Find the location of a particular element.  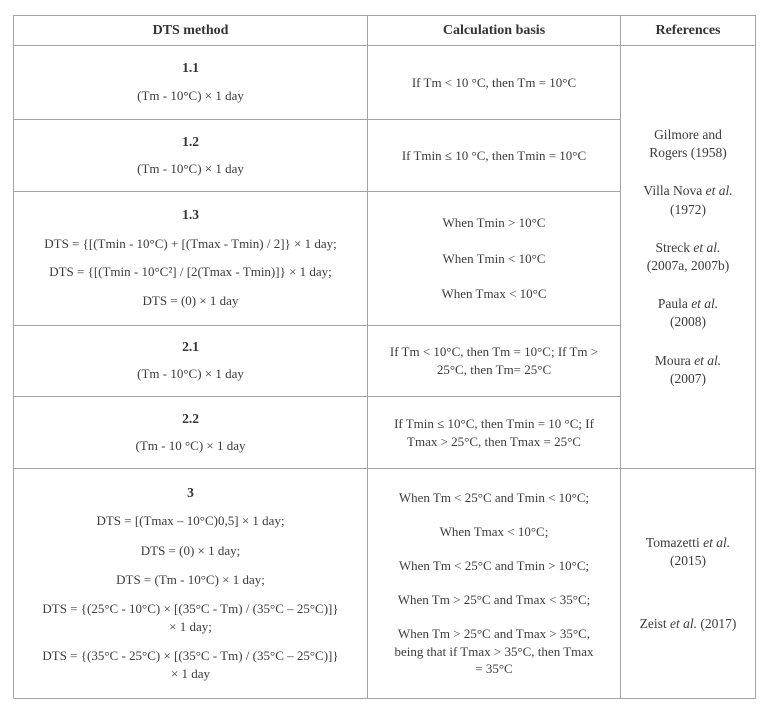

basis-cell: If Tmin ≤ 10 °C, then Tmin = 10°C is located at coordinates (494, 155).